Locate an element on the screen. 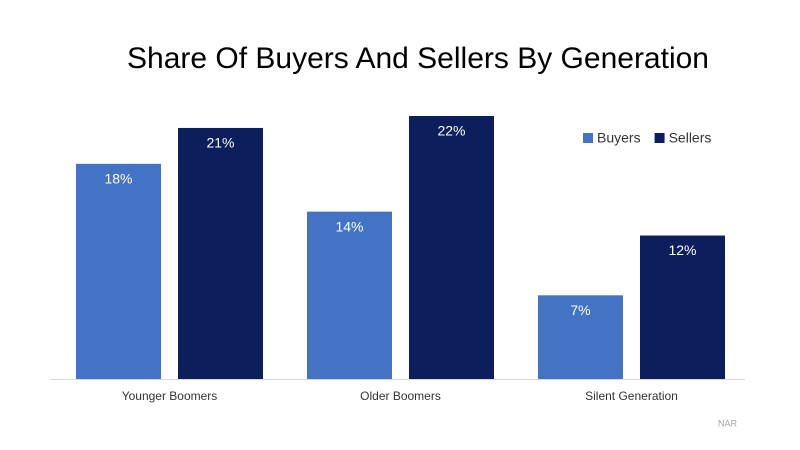 Image resolution: width=800 pixels, height=450 pixels. x-tick-label: Silent Generation is located at coordinates (631, 396).